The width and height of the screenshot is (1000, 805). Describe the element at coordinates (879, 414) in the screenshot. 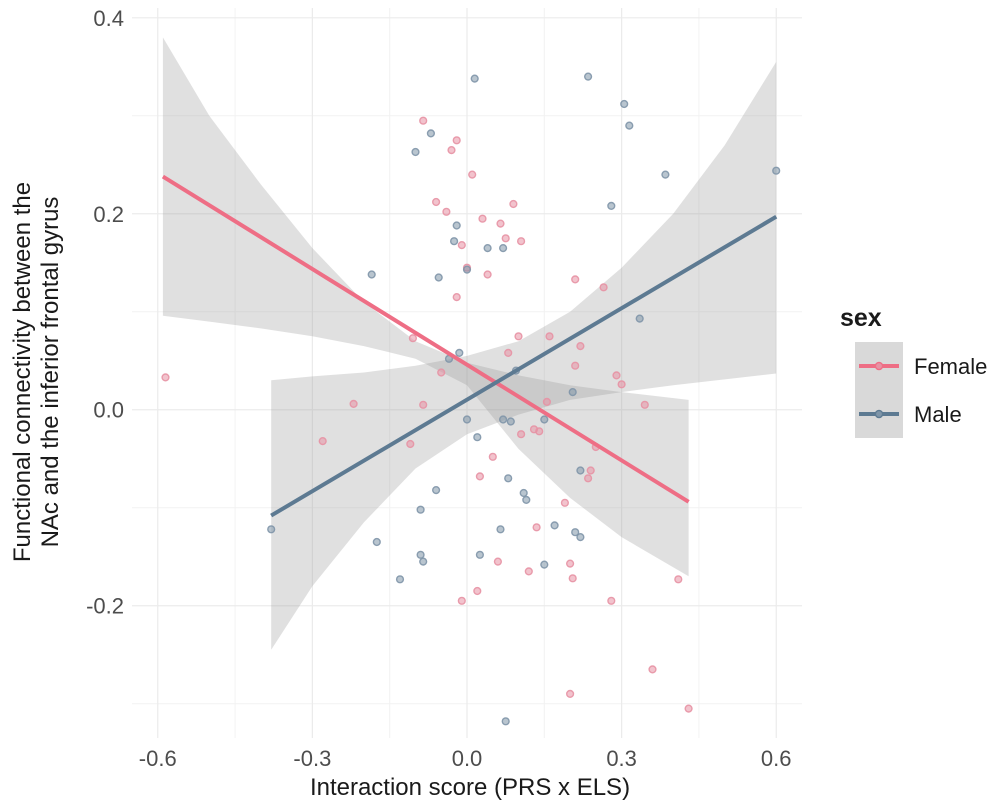

I see `legend-key-point-male` at that location.